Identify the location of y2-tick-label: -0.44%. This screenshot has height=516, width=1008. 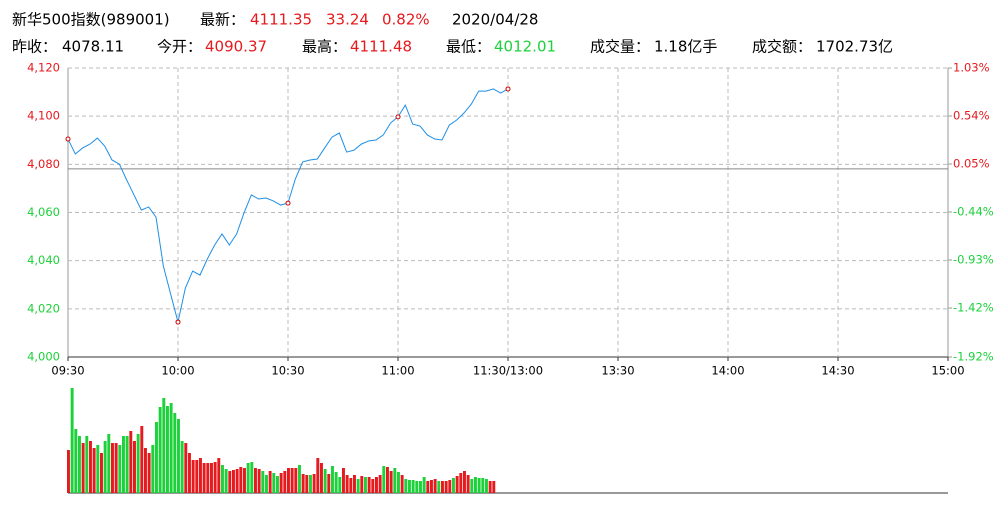
(973, 212).